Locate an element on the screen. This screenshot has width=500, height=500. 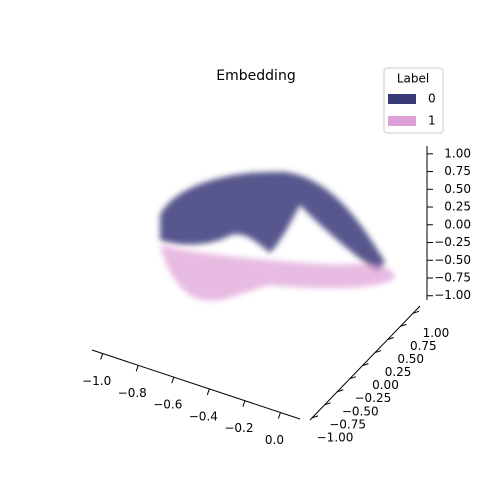
z-tick-label: −0.75 is located at coordinates (452, 278).